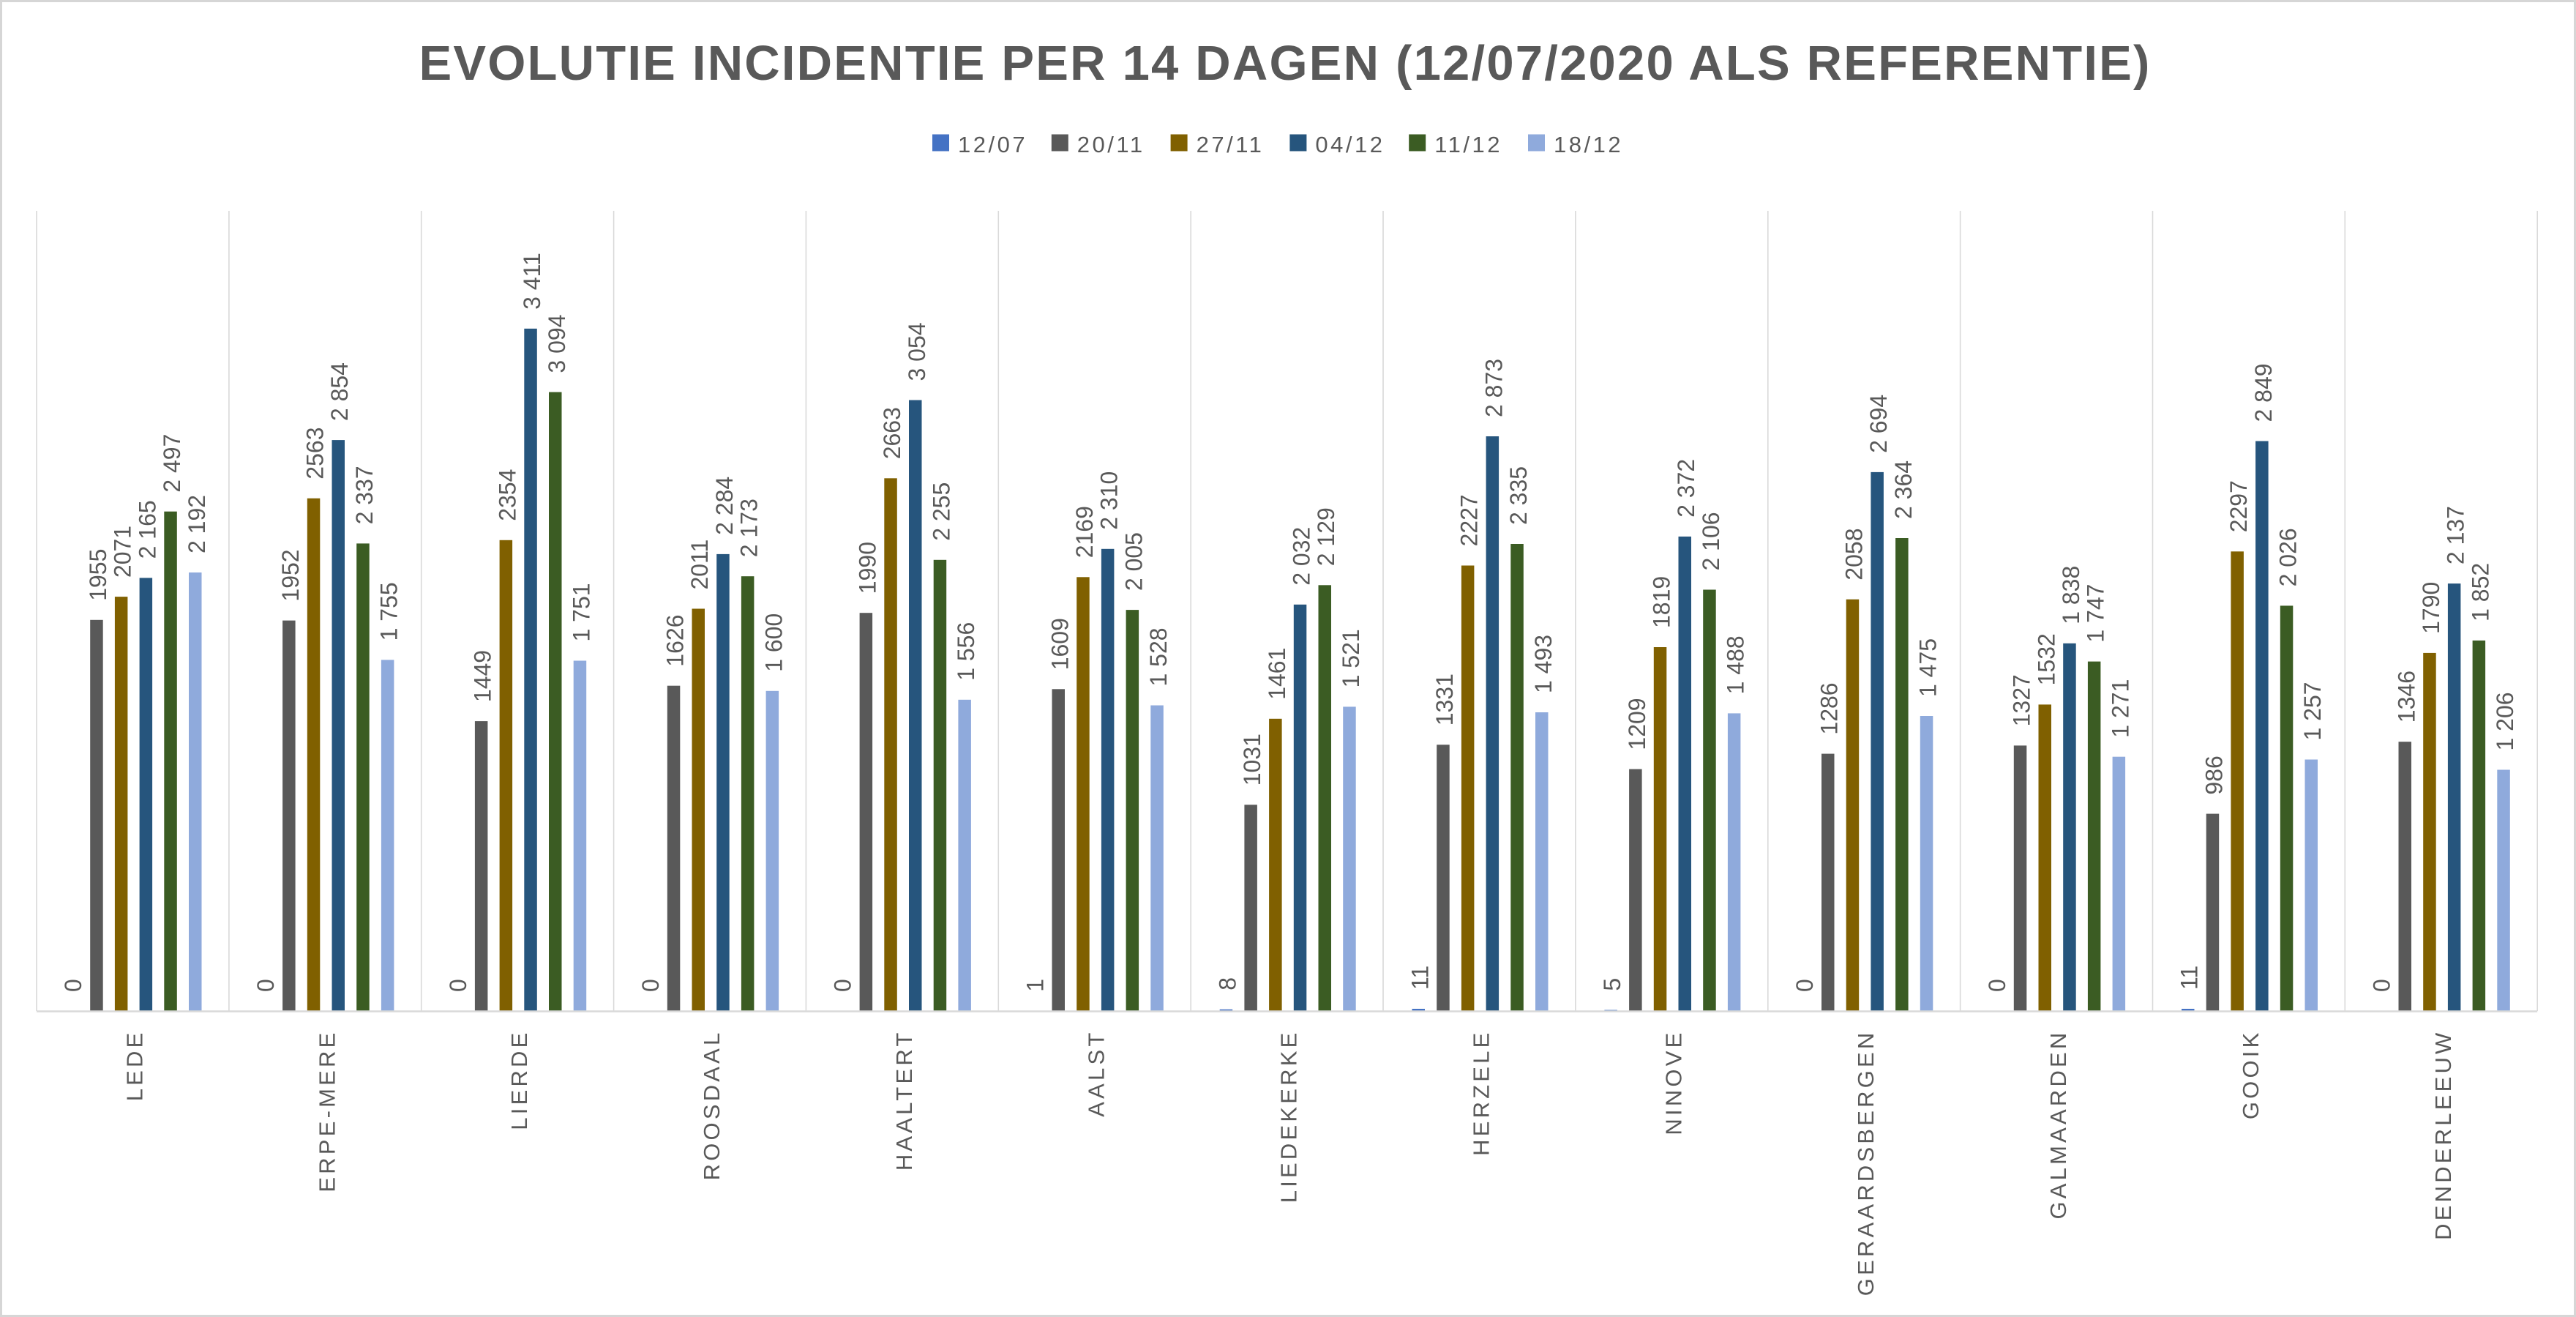 This screenshot has height=1317, width=2576. I want to click on svg-text: 2354, so click(507, 495).